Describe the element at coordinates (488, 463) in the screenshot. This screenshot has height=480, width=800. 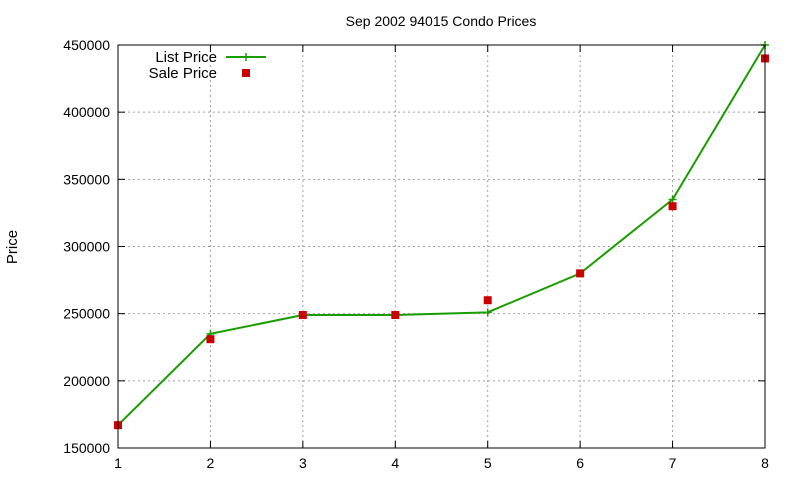
I see `x-tick-label: 5` at that location.